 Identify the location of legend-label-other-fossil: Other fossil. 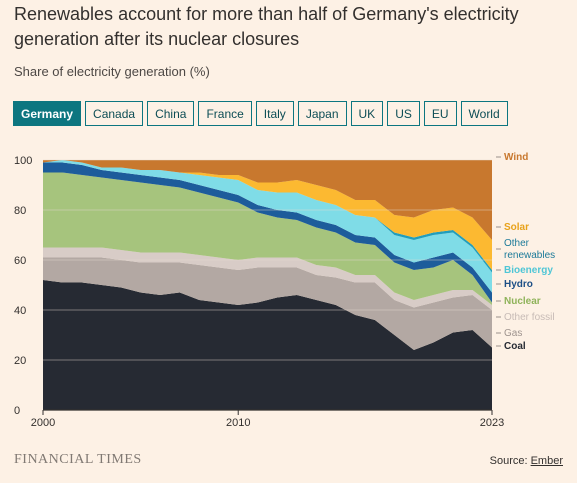
(529, 317).